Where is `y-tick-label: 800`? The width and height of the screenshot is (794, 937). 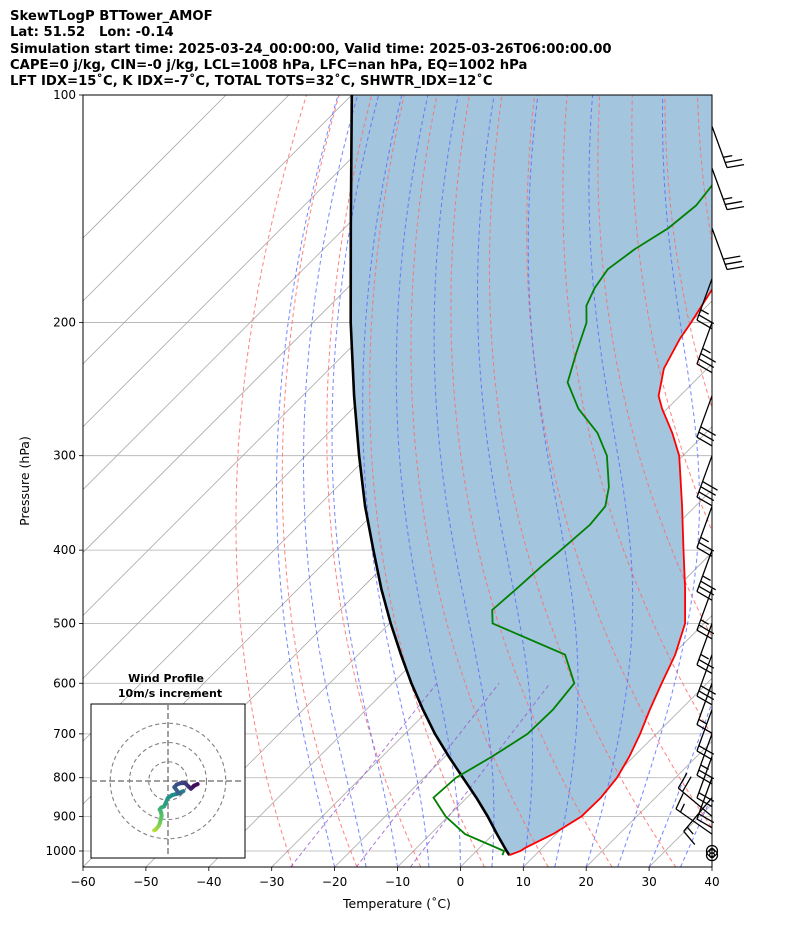
y-tick-label: 800 is located at coordinates (64, 778).